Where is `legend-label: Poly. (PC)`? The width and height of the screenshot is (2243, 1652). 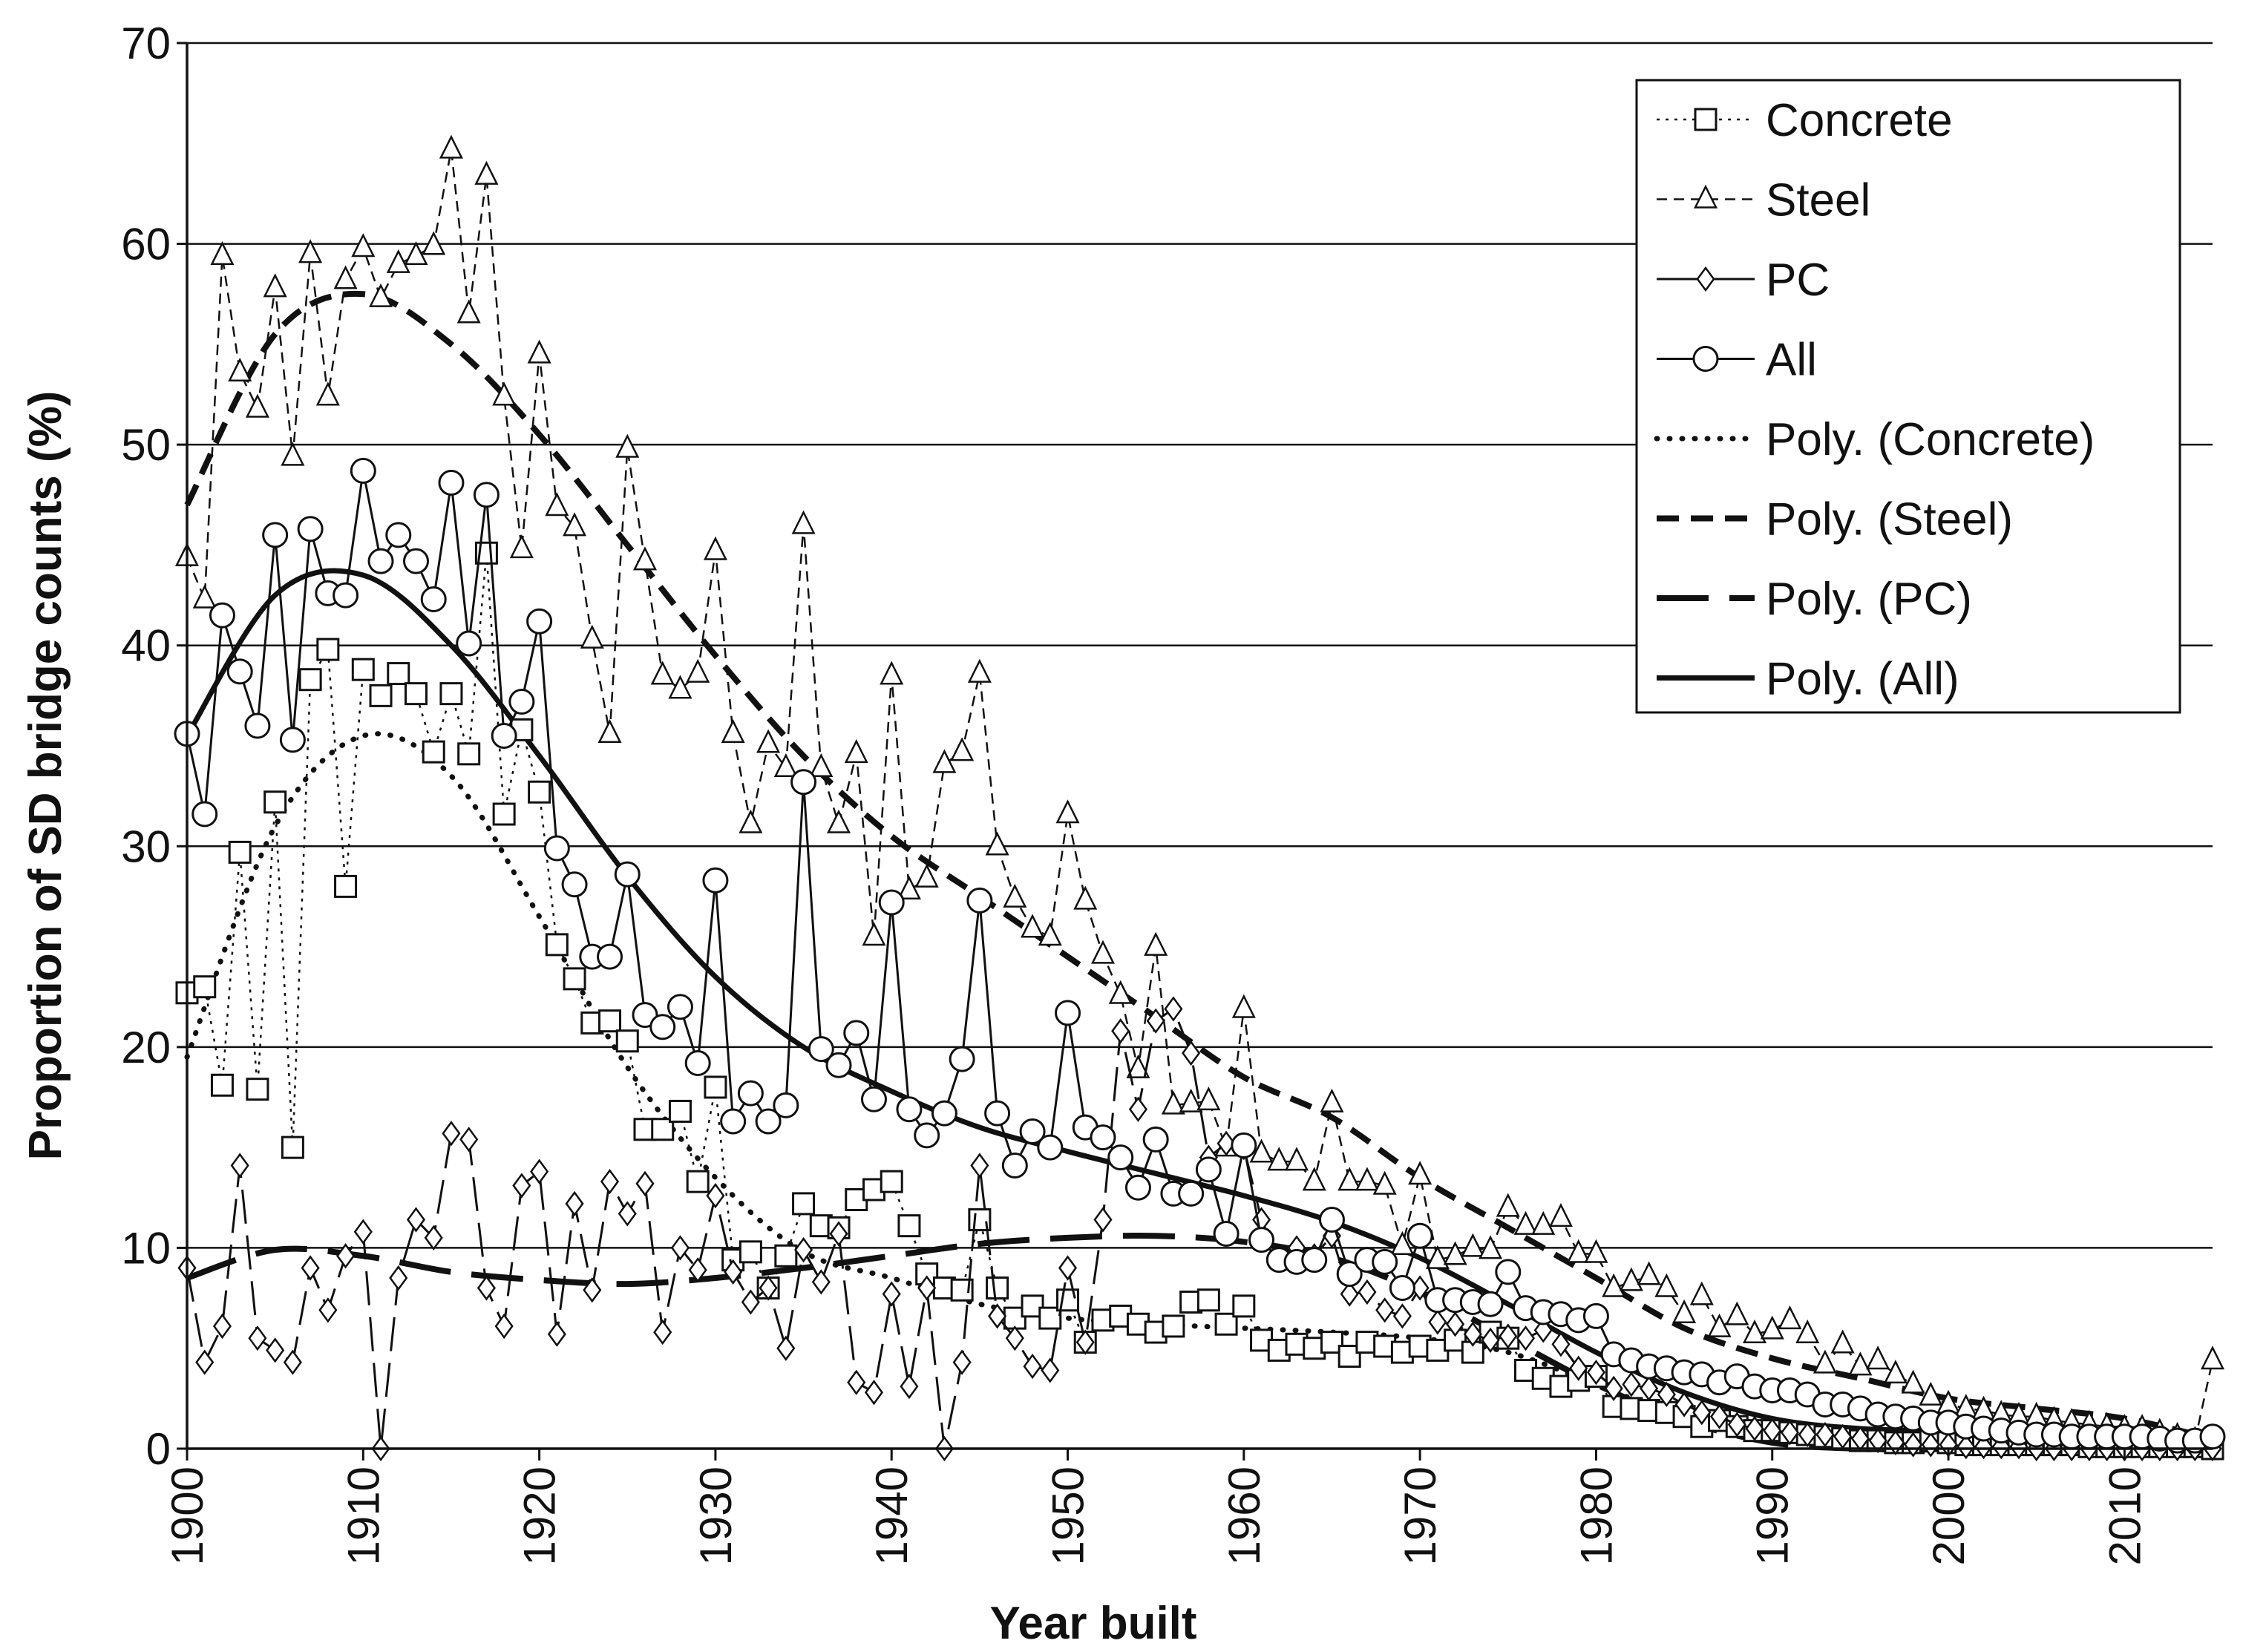 legend-label: Poly. (PC) is located at coordinates (1869, 599).